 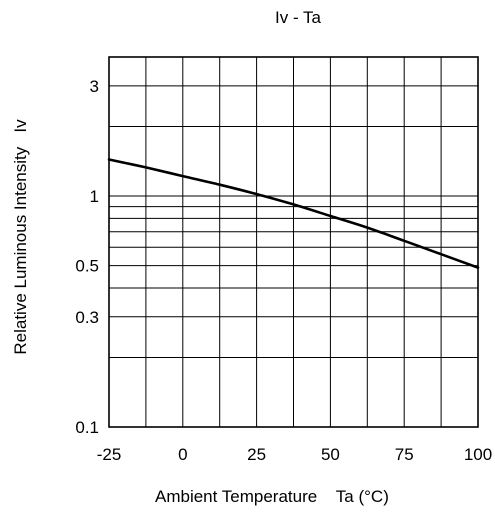 I want to click on x-tick-label: 75, so click(x=404, y=454).